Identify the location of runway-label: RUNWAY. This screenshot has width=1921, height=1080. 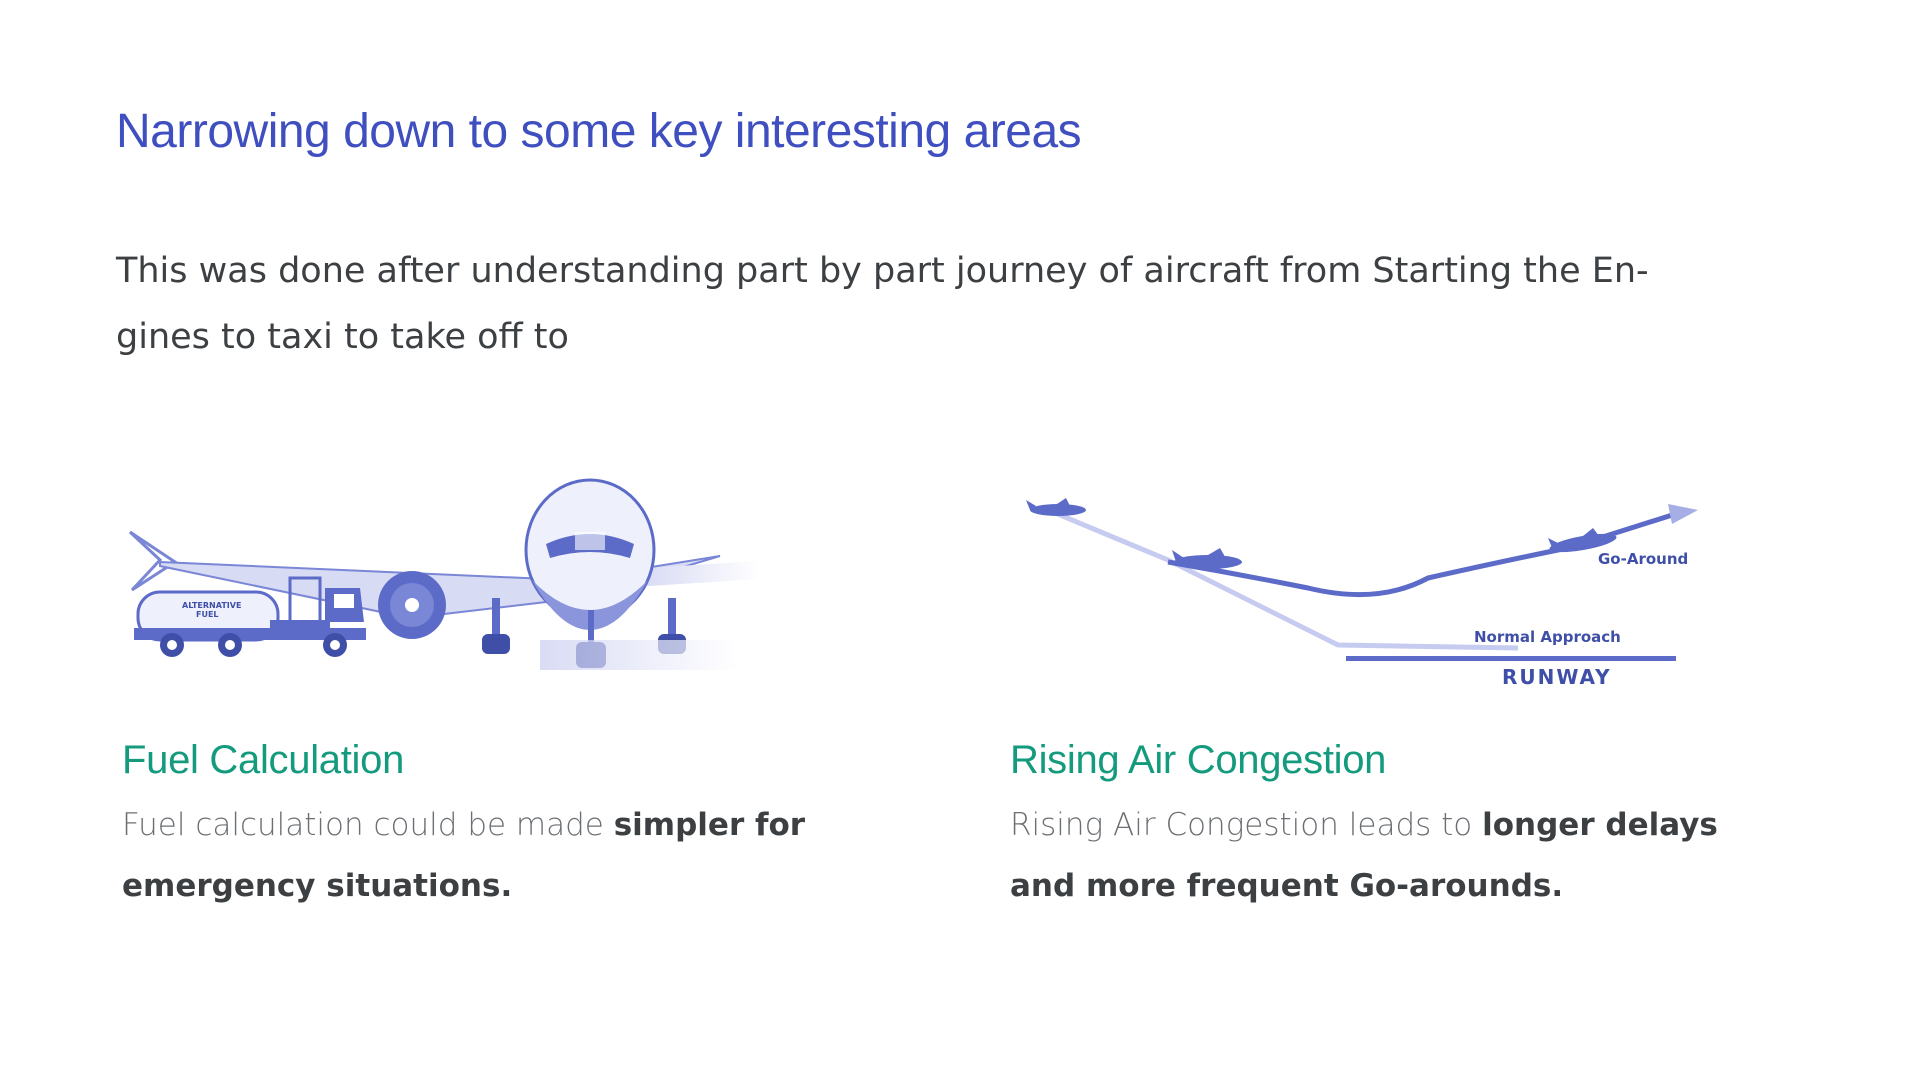
(1557, 677).